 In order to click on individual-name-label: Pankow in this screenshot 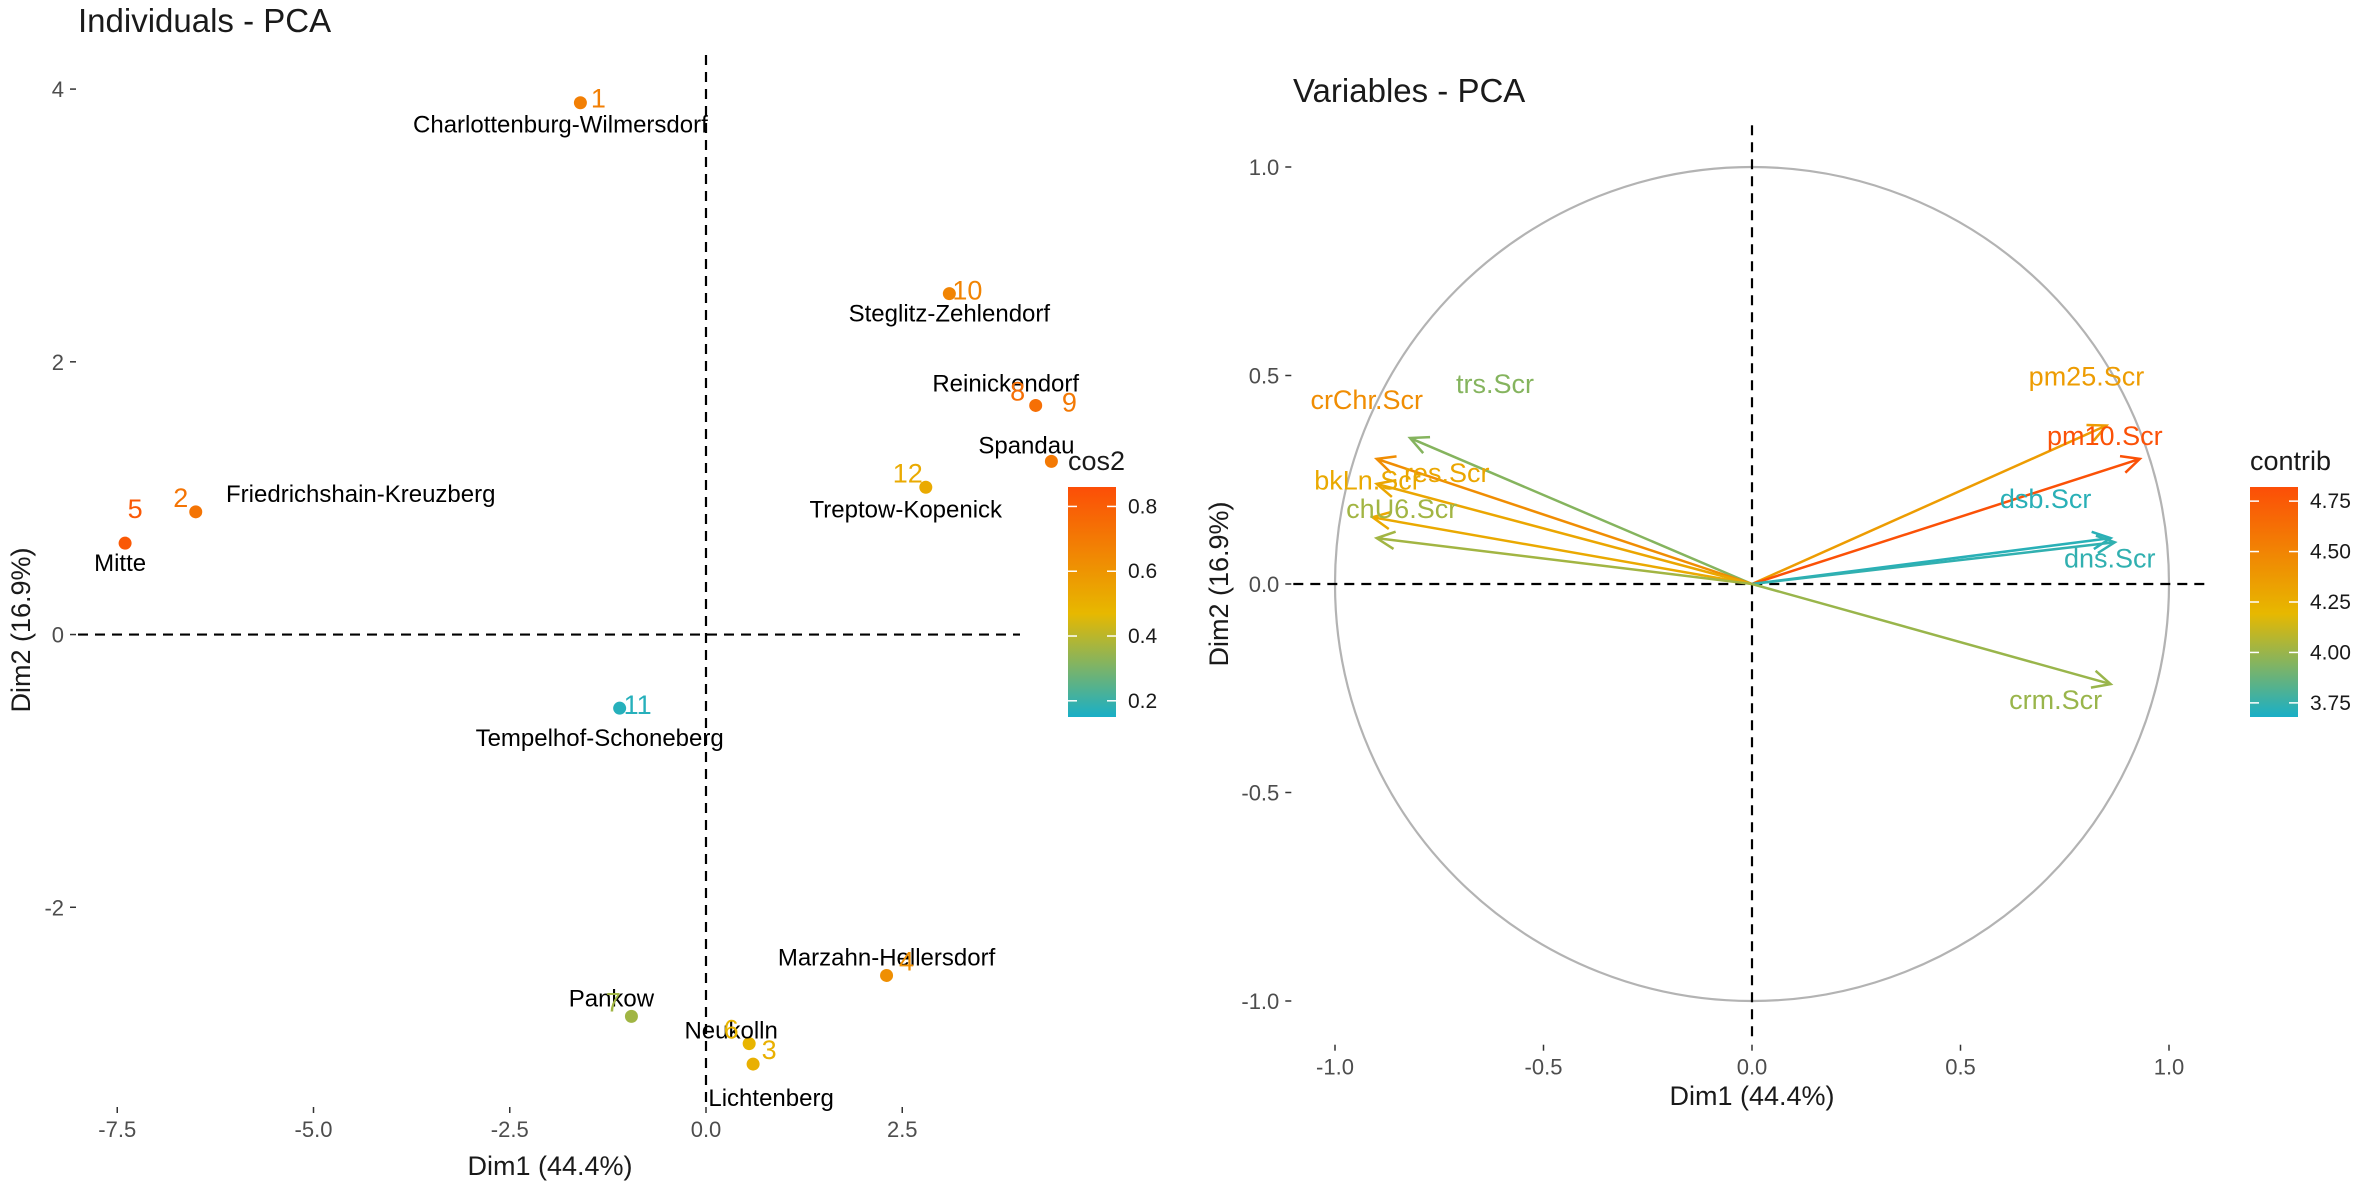, I will do `click(612, 998)`.